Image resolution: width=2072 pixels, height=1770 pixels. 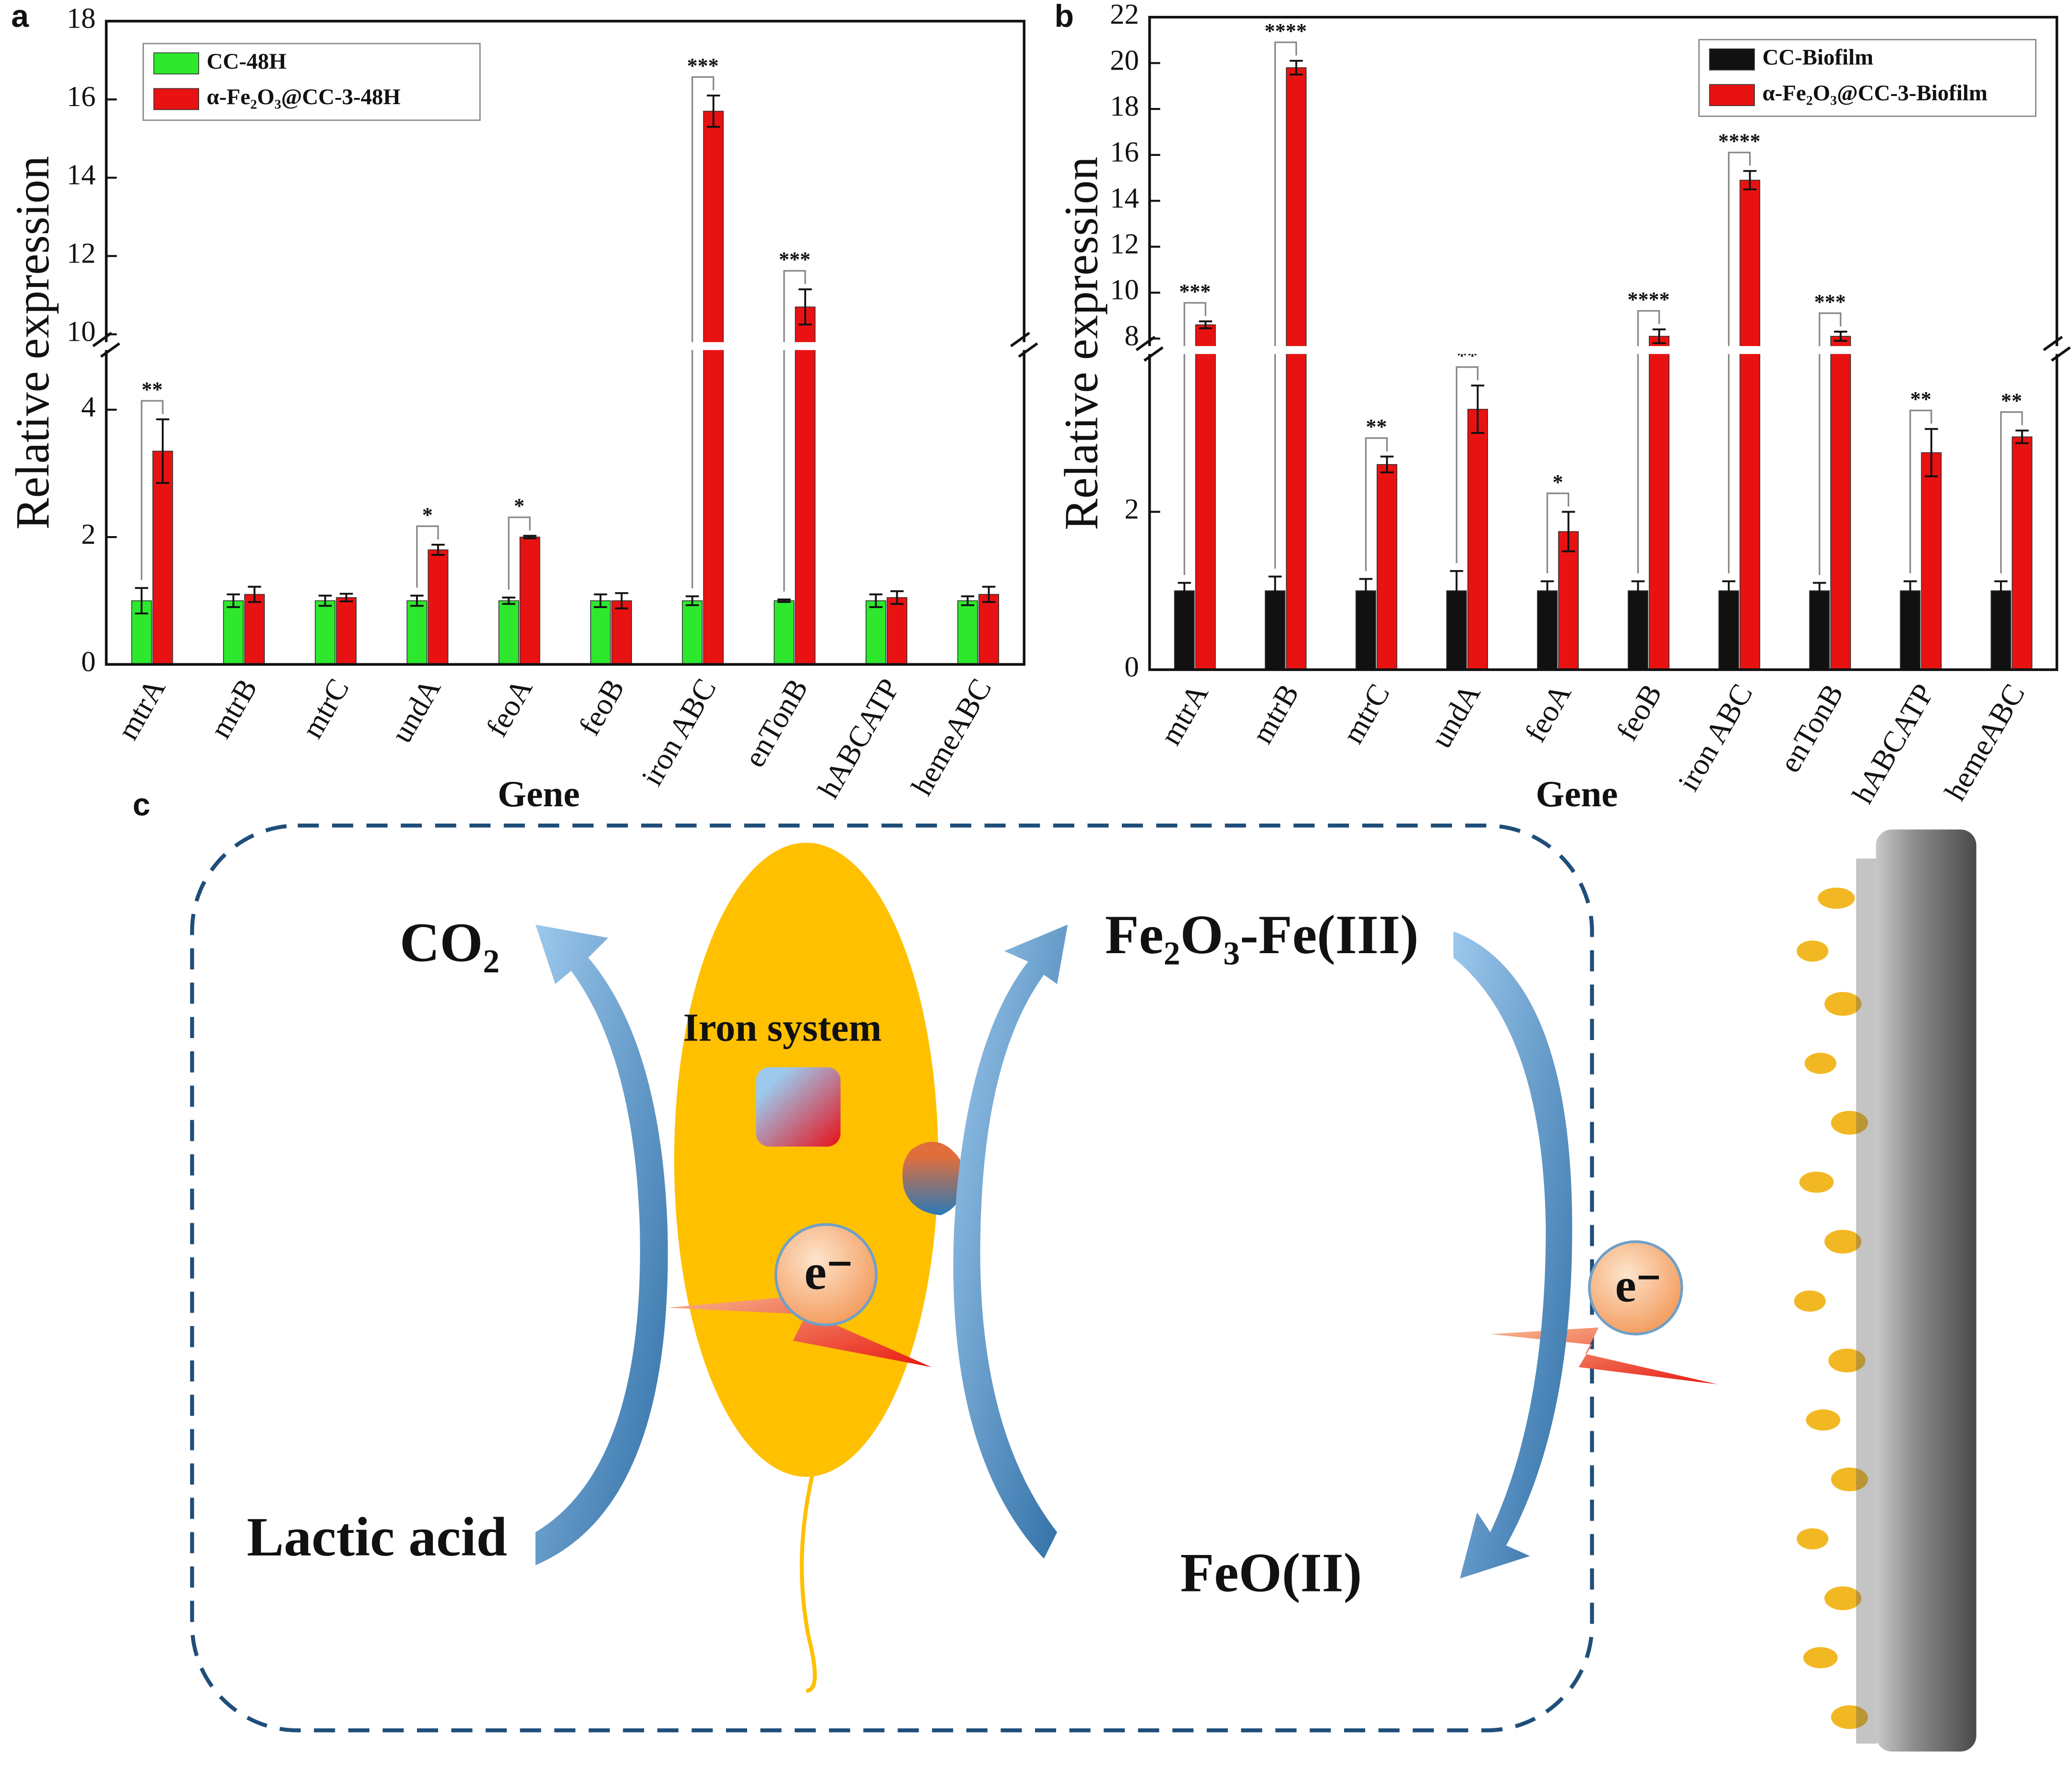 What do you see at coordinates (88, 407) in the screenshot?
I see `y-tick-label: 4` at bounding box center [88, 407].